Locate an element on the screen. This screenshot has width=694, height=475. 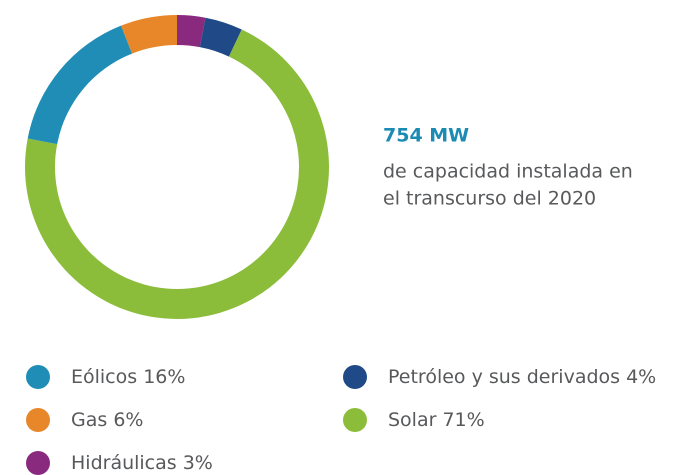
legend-name: Gas is located at coordinates (89, 420).